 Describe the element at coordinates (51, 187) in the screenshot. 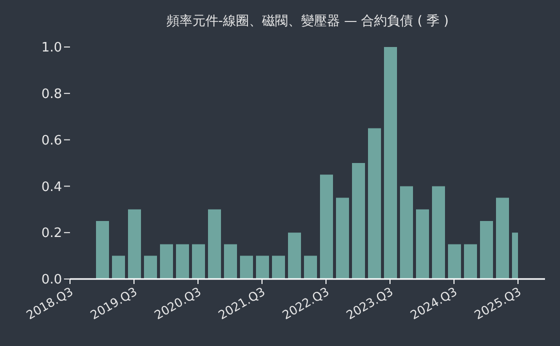

I see `y-tick-label: 0.4` at that location.